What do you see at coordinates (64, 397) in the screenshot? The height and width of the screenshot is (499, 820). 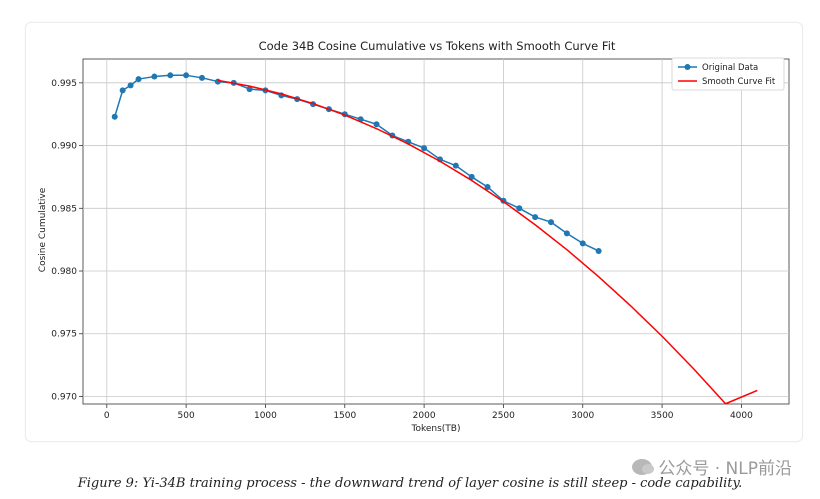 I see `y-tick-label: 0.970` at bounding box center [64, 397].